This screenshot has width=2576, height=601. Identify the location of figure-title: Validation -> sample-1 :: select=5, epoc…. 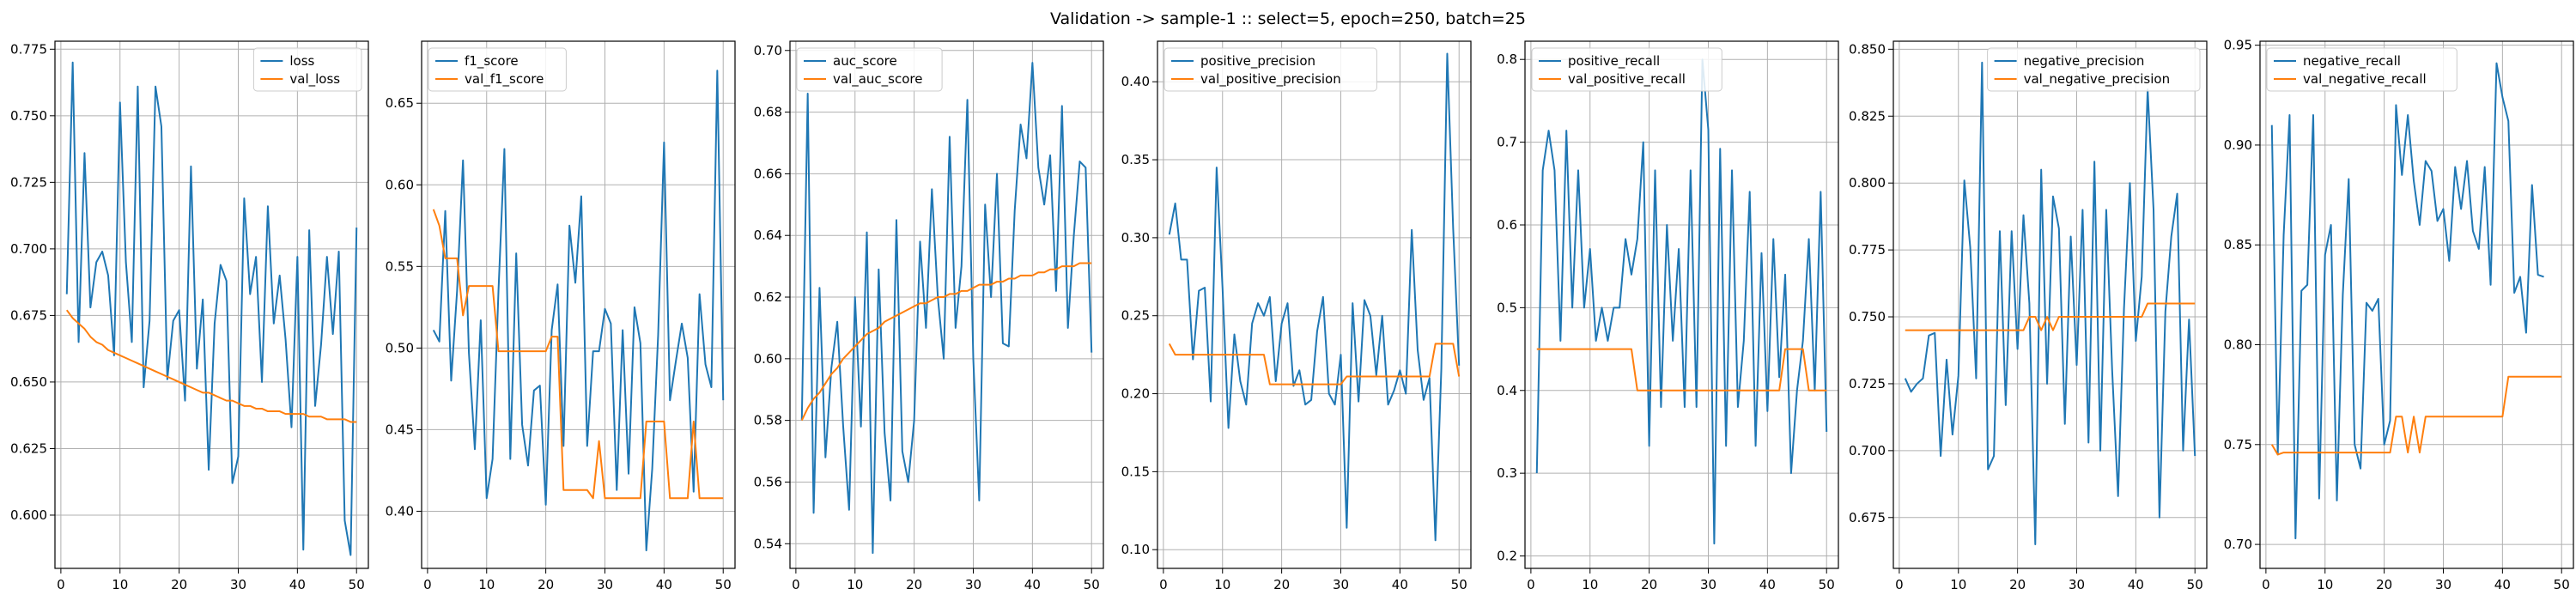
(1288, 18).